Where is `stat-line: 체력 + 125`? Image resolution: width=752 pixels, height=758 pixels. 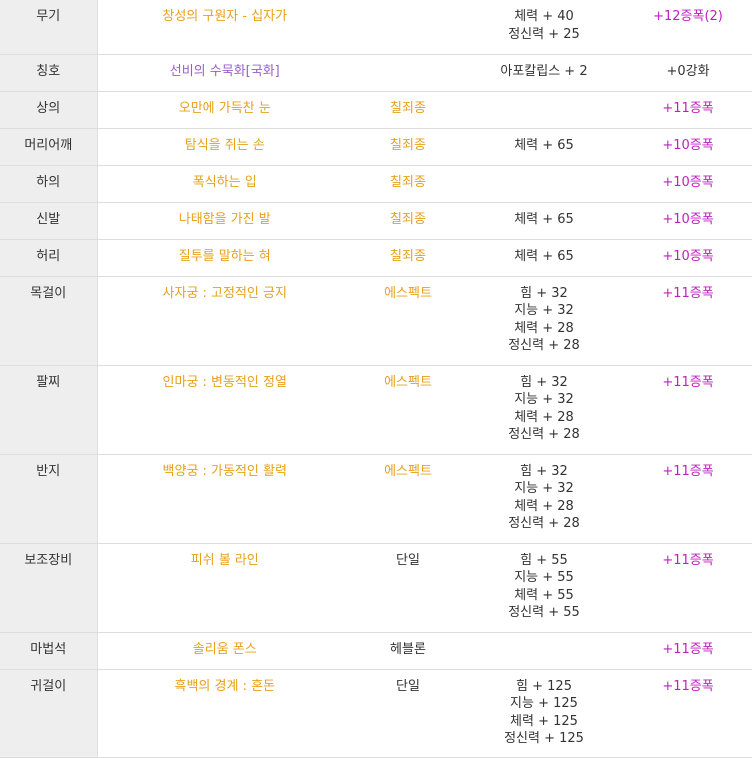 stat-line: 체력 + 125 is located at coordinates (544, 721).